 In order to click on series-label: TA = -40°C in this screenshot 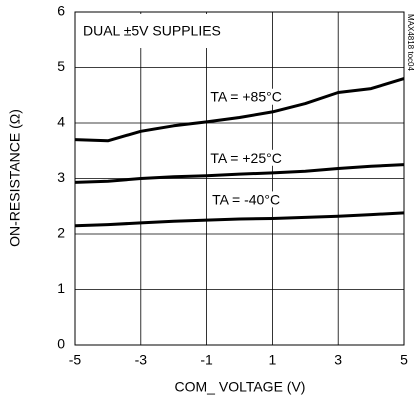, I will do `click(246, 199)`.